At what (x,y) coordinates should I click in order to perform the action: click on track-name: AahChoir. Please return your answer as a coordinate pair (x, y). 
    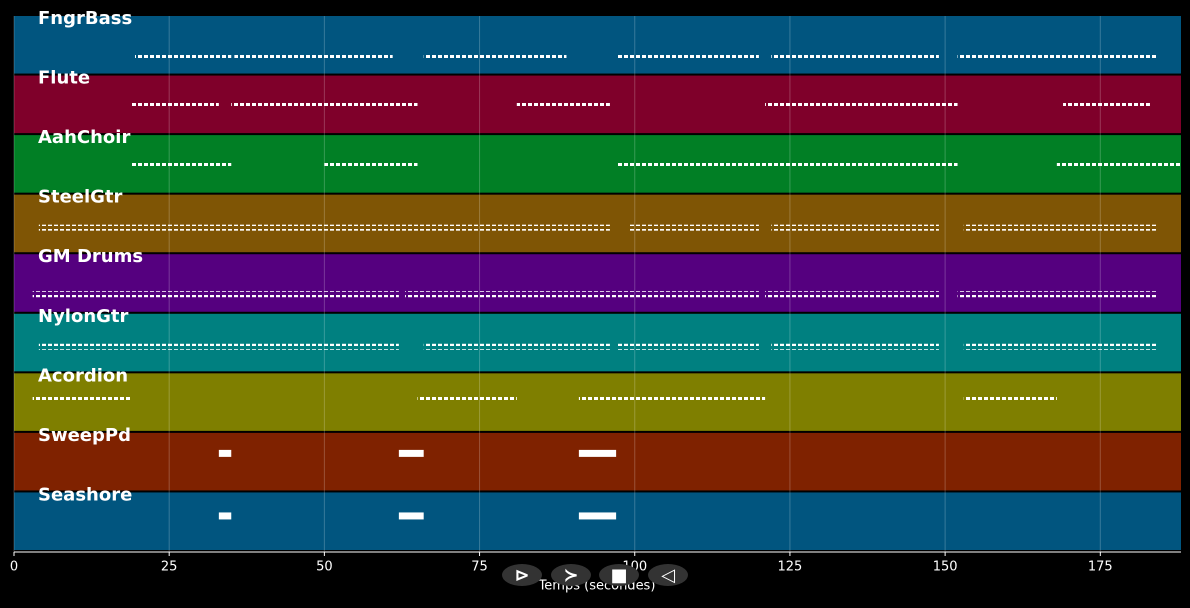
    Looking at the image, I should click on (84, 137).